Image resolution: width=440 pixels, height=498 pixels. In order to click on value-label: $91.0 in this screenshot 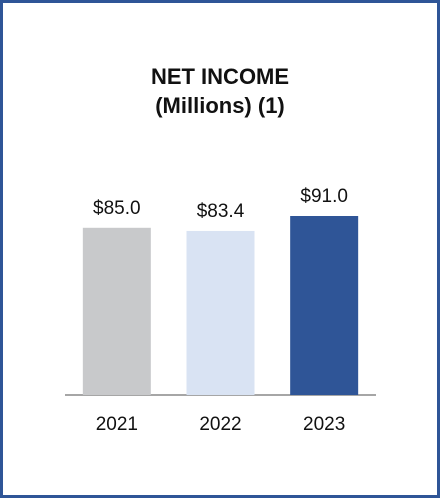, I will do `click(324, 196)`.